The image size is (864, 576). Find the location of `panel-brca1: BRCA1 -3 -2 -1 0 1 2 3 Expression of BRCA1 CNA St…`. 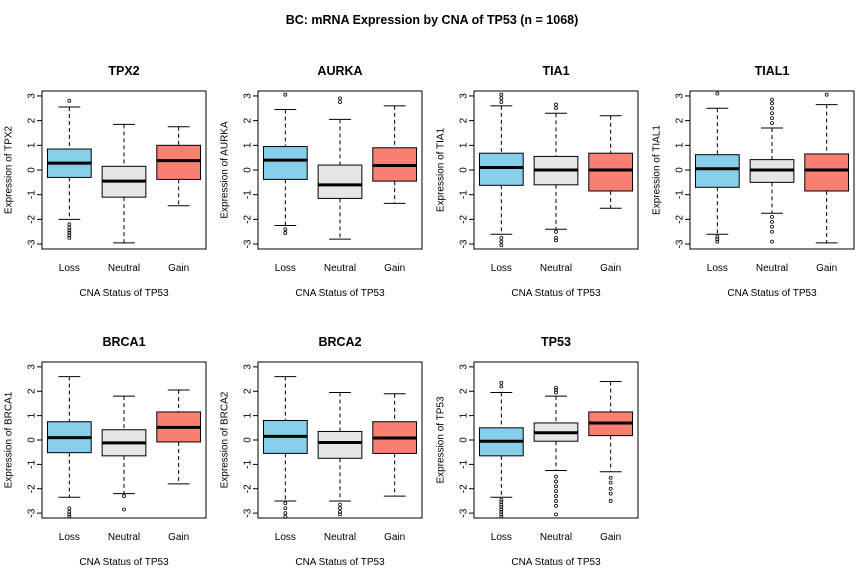

panel-brca1: BRCA1 -3 -2 -1 0 1 2 3 Expression of BRCA1 CNA St… is located at coordinates (105, 451).